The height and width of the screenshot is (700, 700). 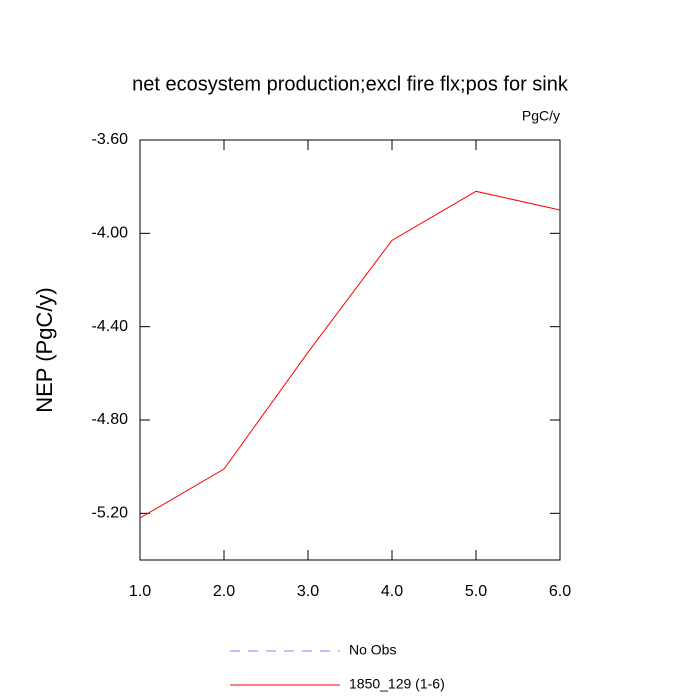 What do you see at coordinates (44, 350) in the screenshot?
I see `y-axis-label: NEP (PgC/y)` at bounding box center [44, 350].